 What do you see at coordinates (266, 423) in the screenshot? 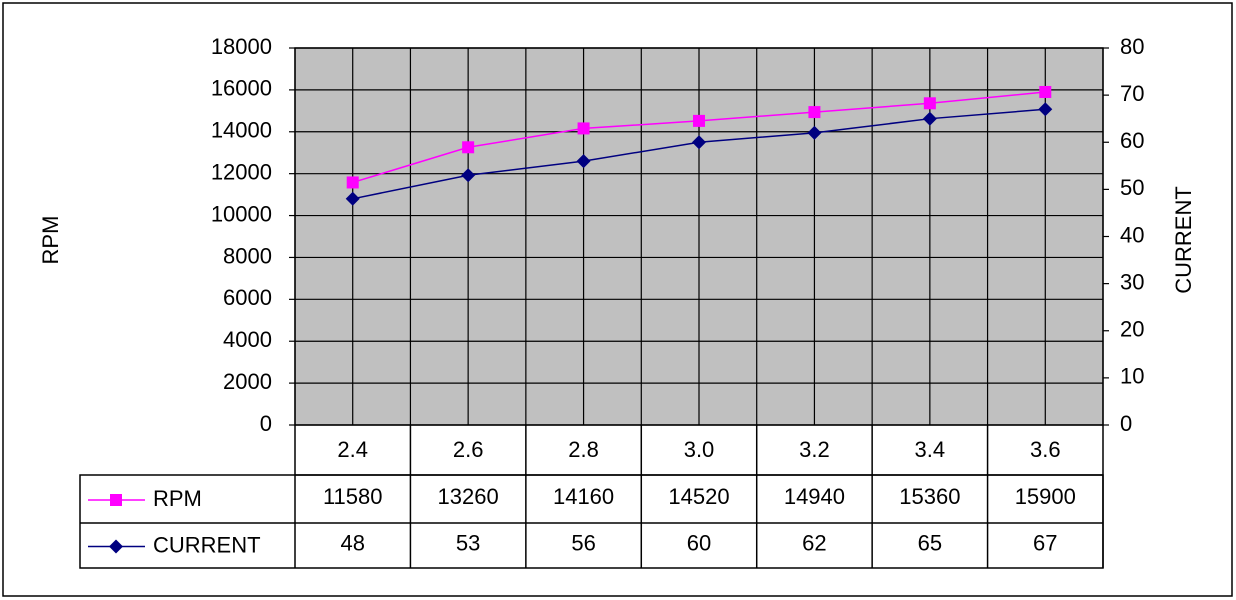
I see `y-tick-label: 0` at bounding box center [266, 423].